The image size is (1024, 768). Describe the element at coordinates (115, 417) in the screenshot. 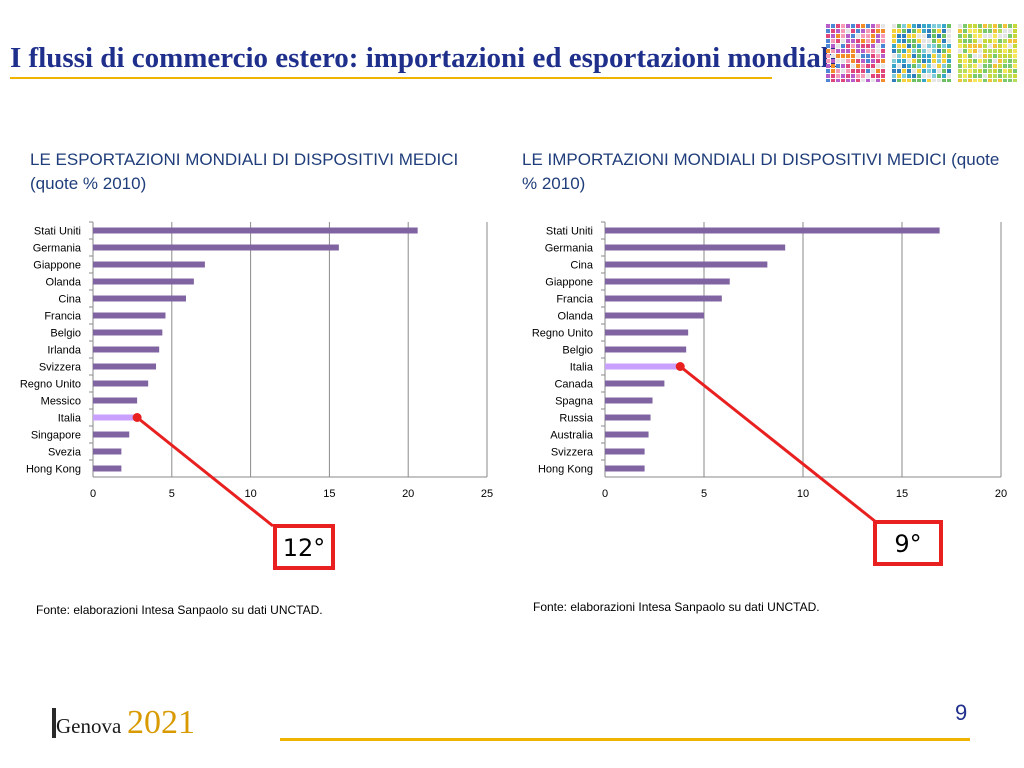

I see `bar-highlight` at that location.